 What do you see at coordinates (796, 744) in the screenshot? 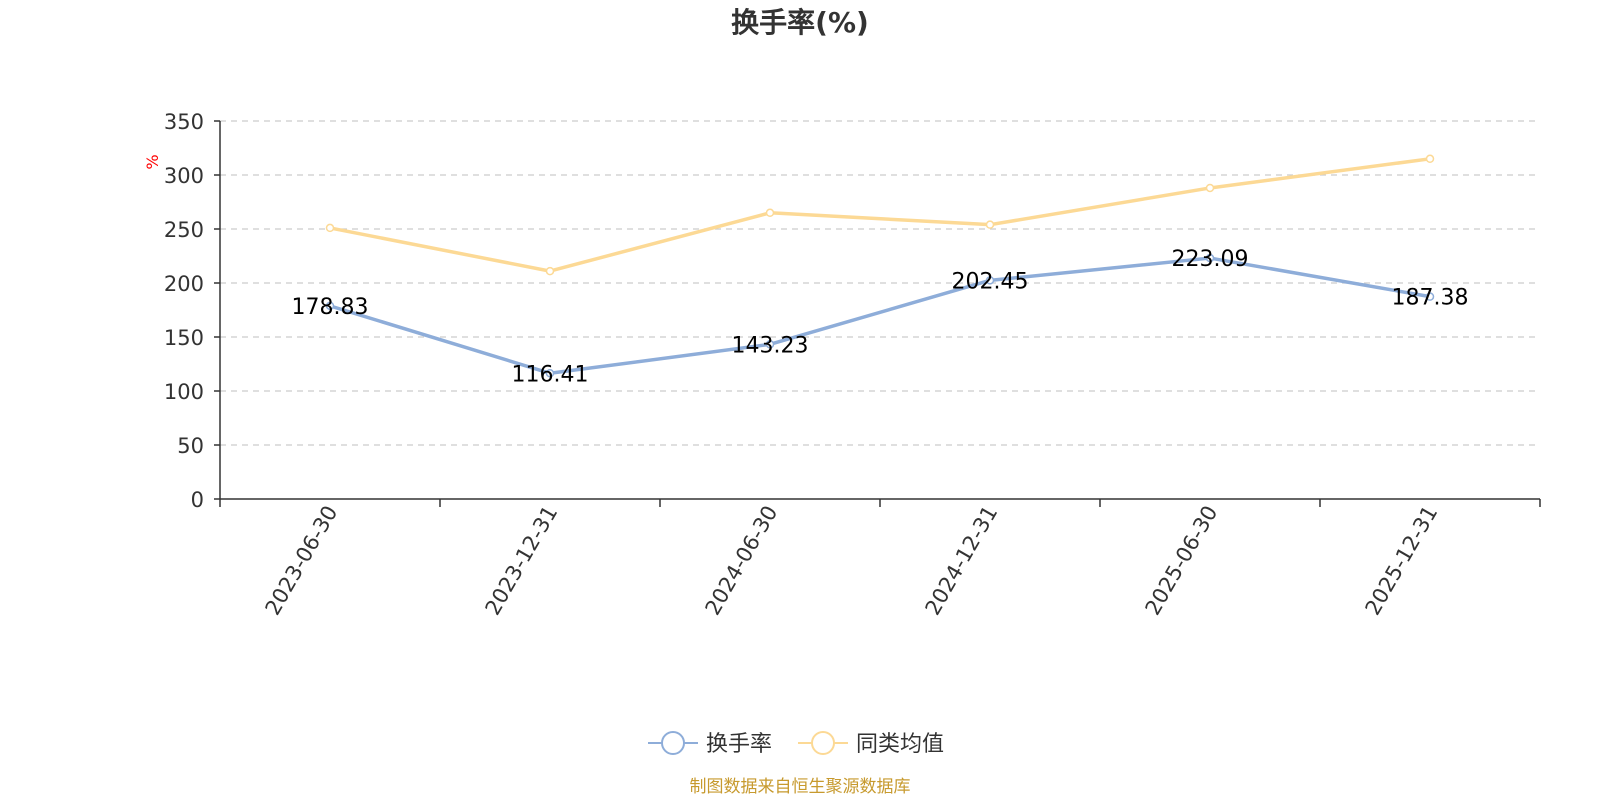
I see `legend: 换手率 同类均值` at bounding box center [796, 744].